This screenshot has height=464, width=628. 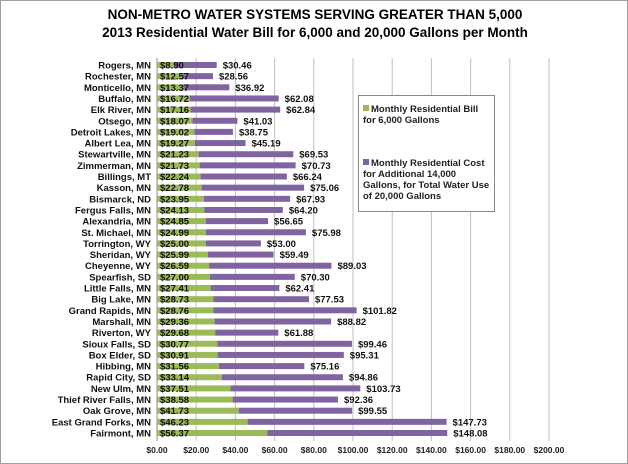 What do you see at coordinates (509, 450) in the screenshot?
I see `x-tick-label: $180.00` at bounding box center [509, 450].